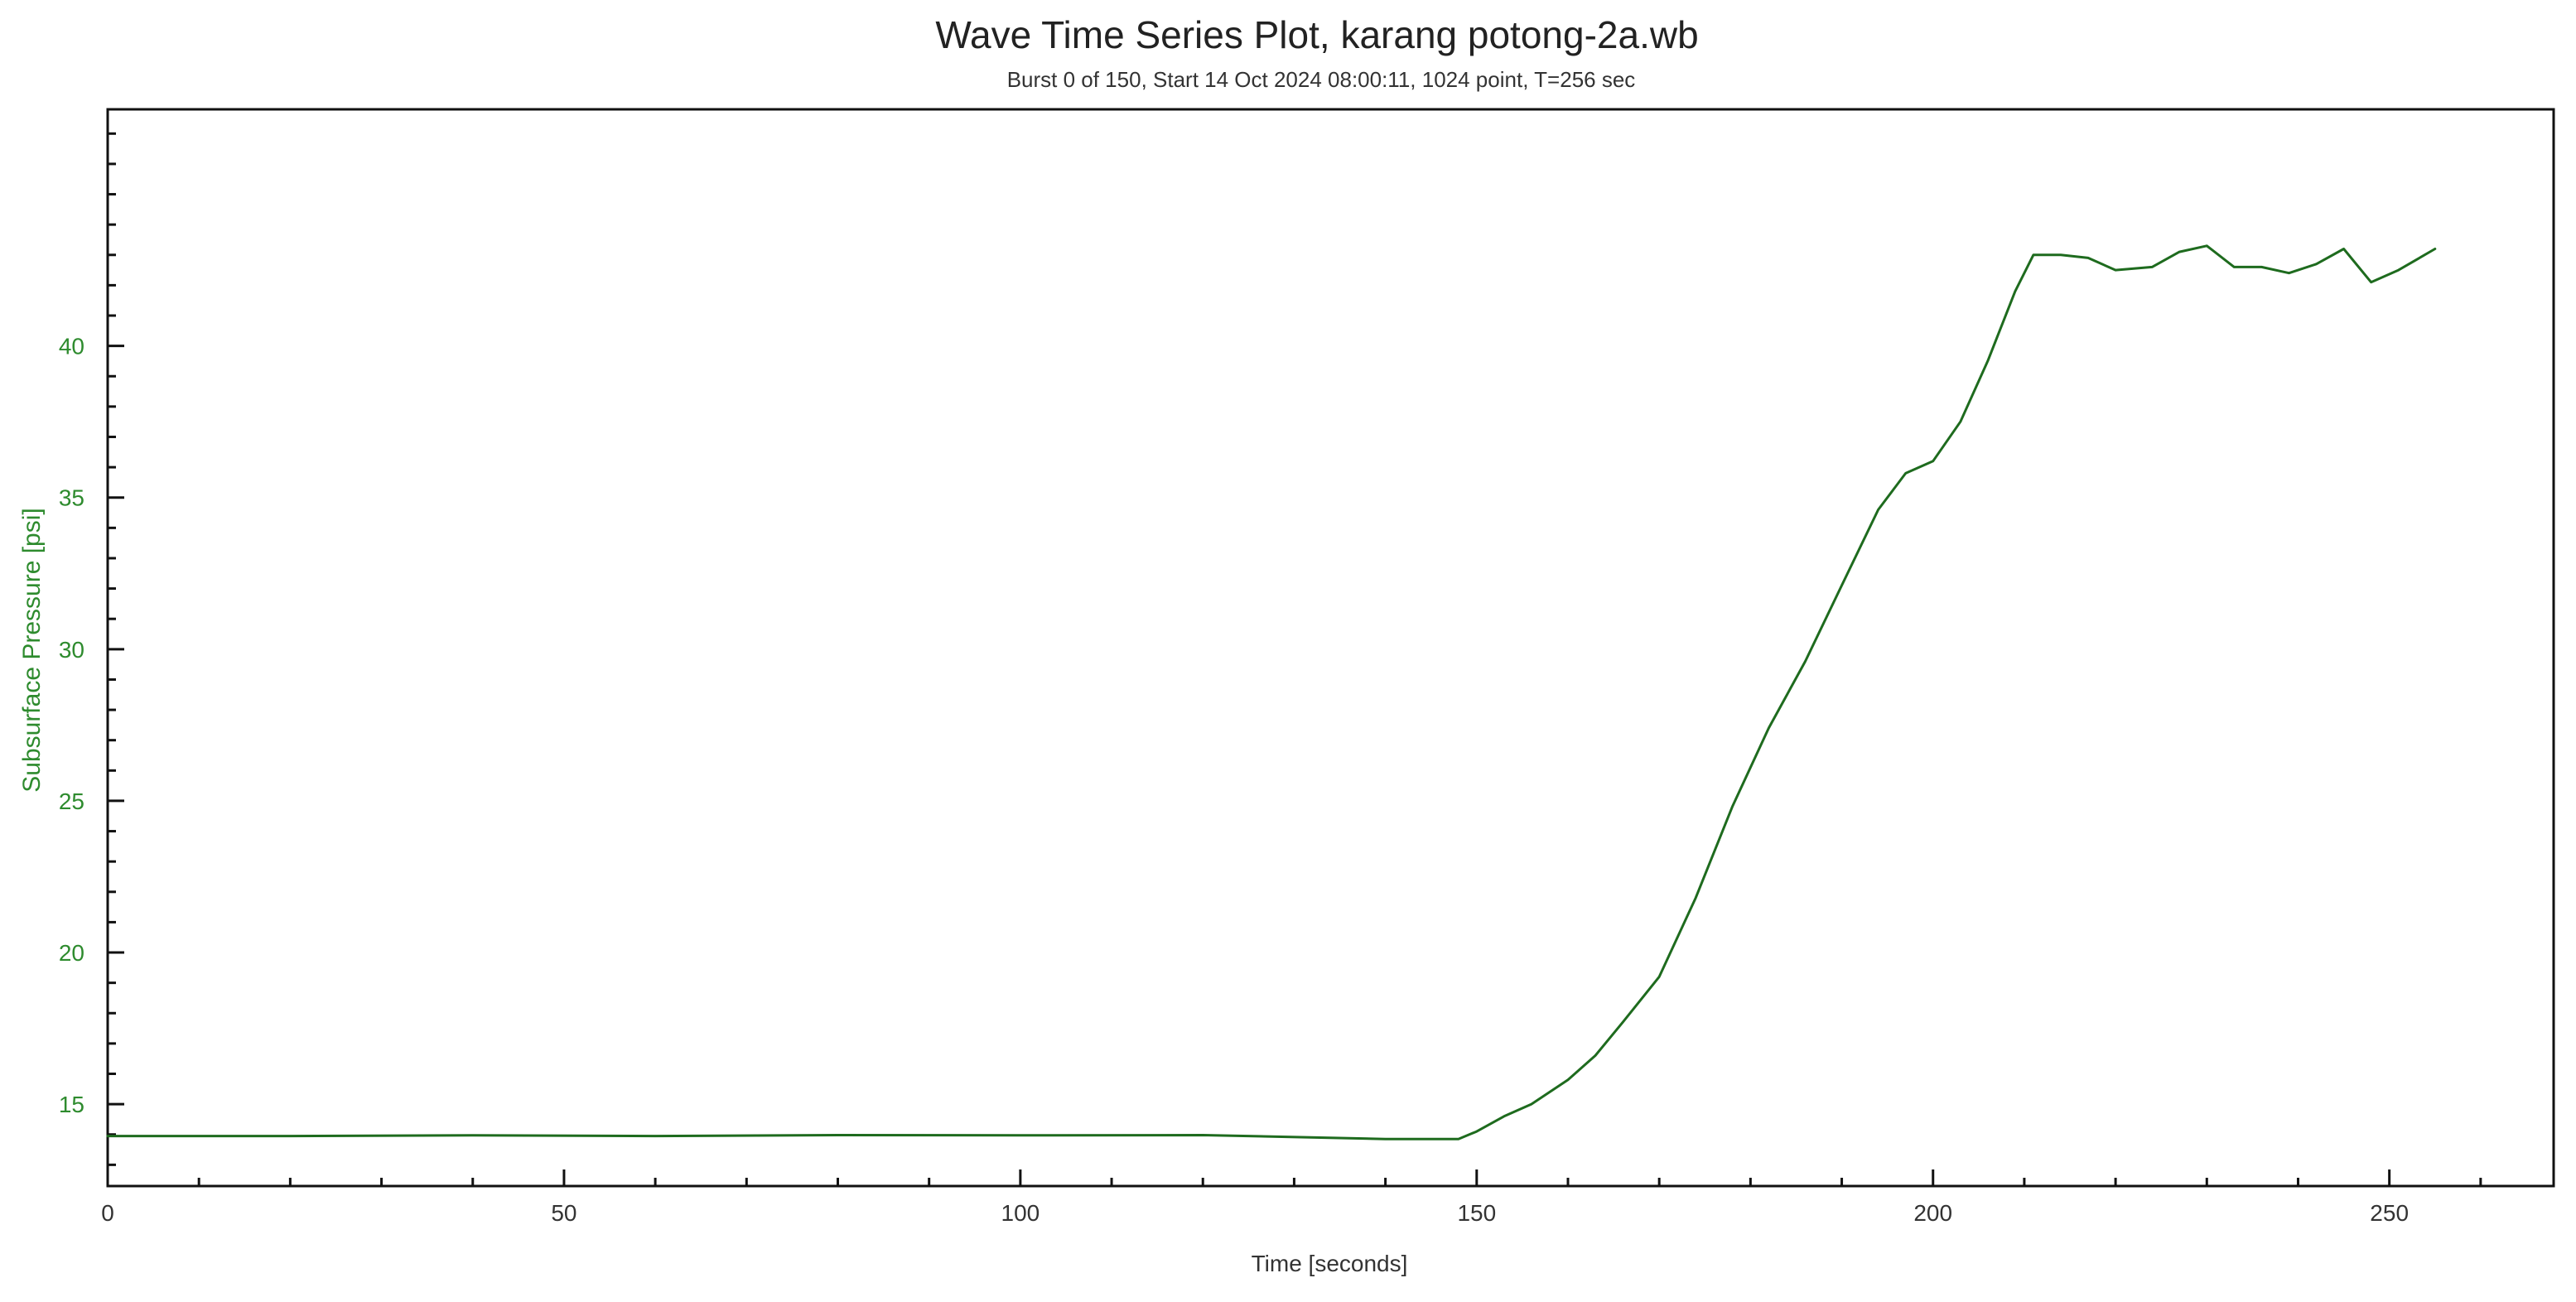 This screenshot has height=1302, width=2576. I want to click on x-tick-label: 200, so click(1933, 1213).